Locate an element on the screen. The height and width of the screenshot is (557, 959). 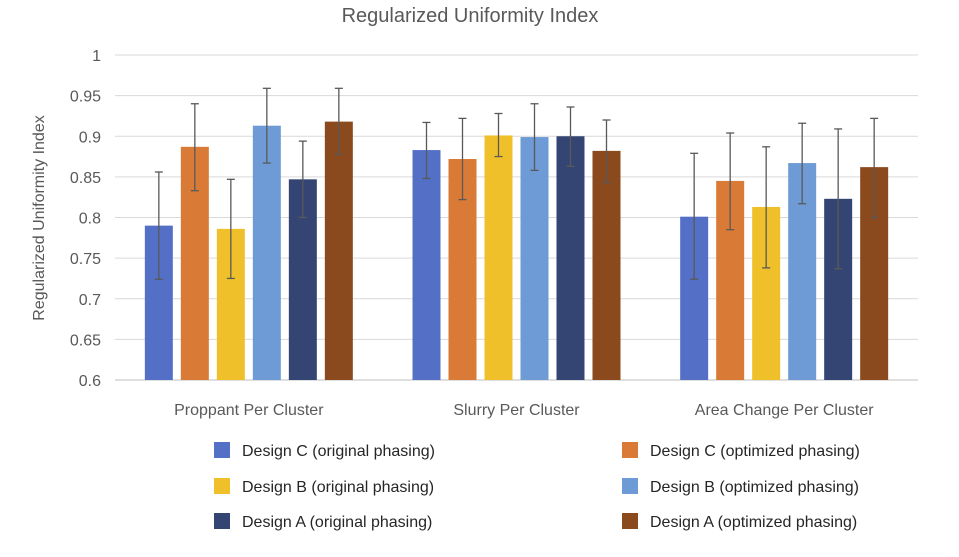
y-tick-label: 0.65 is located at coordinates (85, 340).